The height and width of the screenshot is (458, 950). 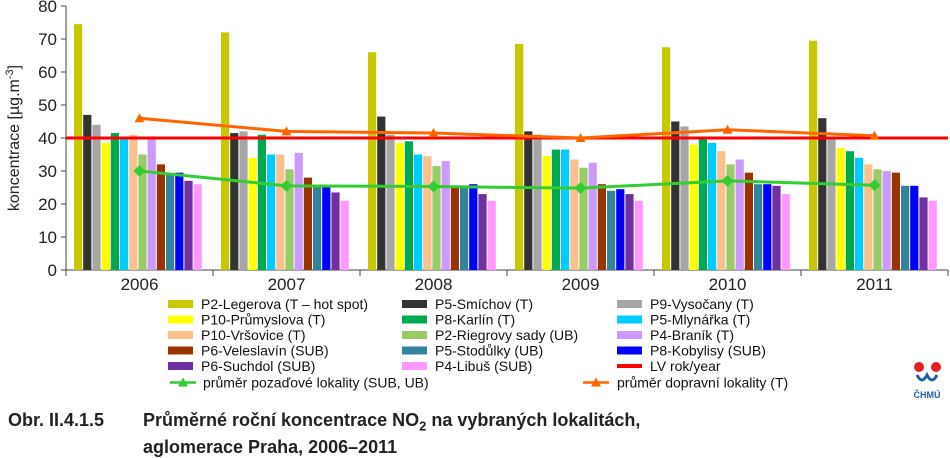 What do you see at coordinates (47, 39) in the screenshot?
I see `y-tick-label: 70` at bounding box center [47, 39].